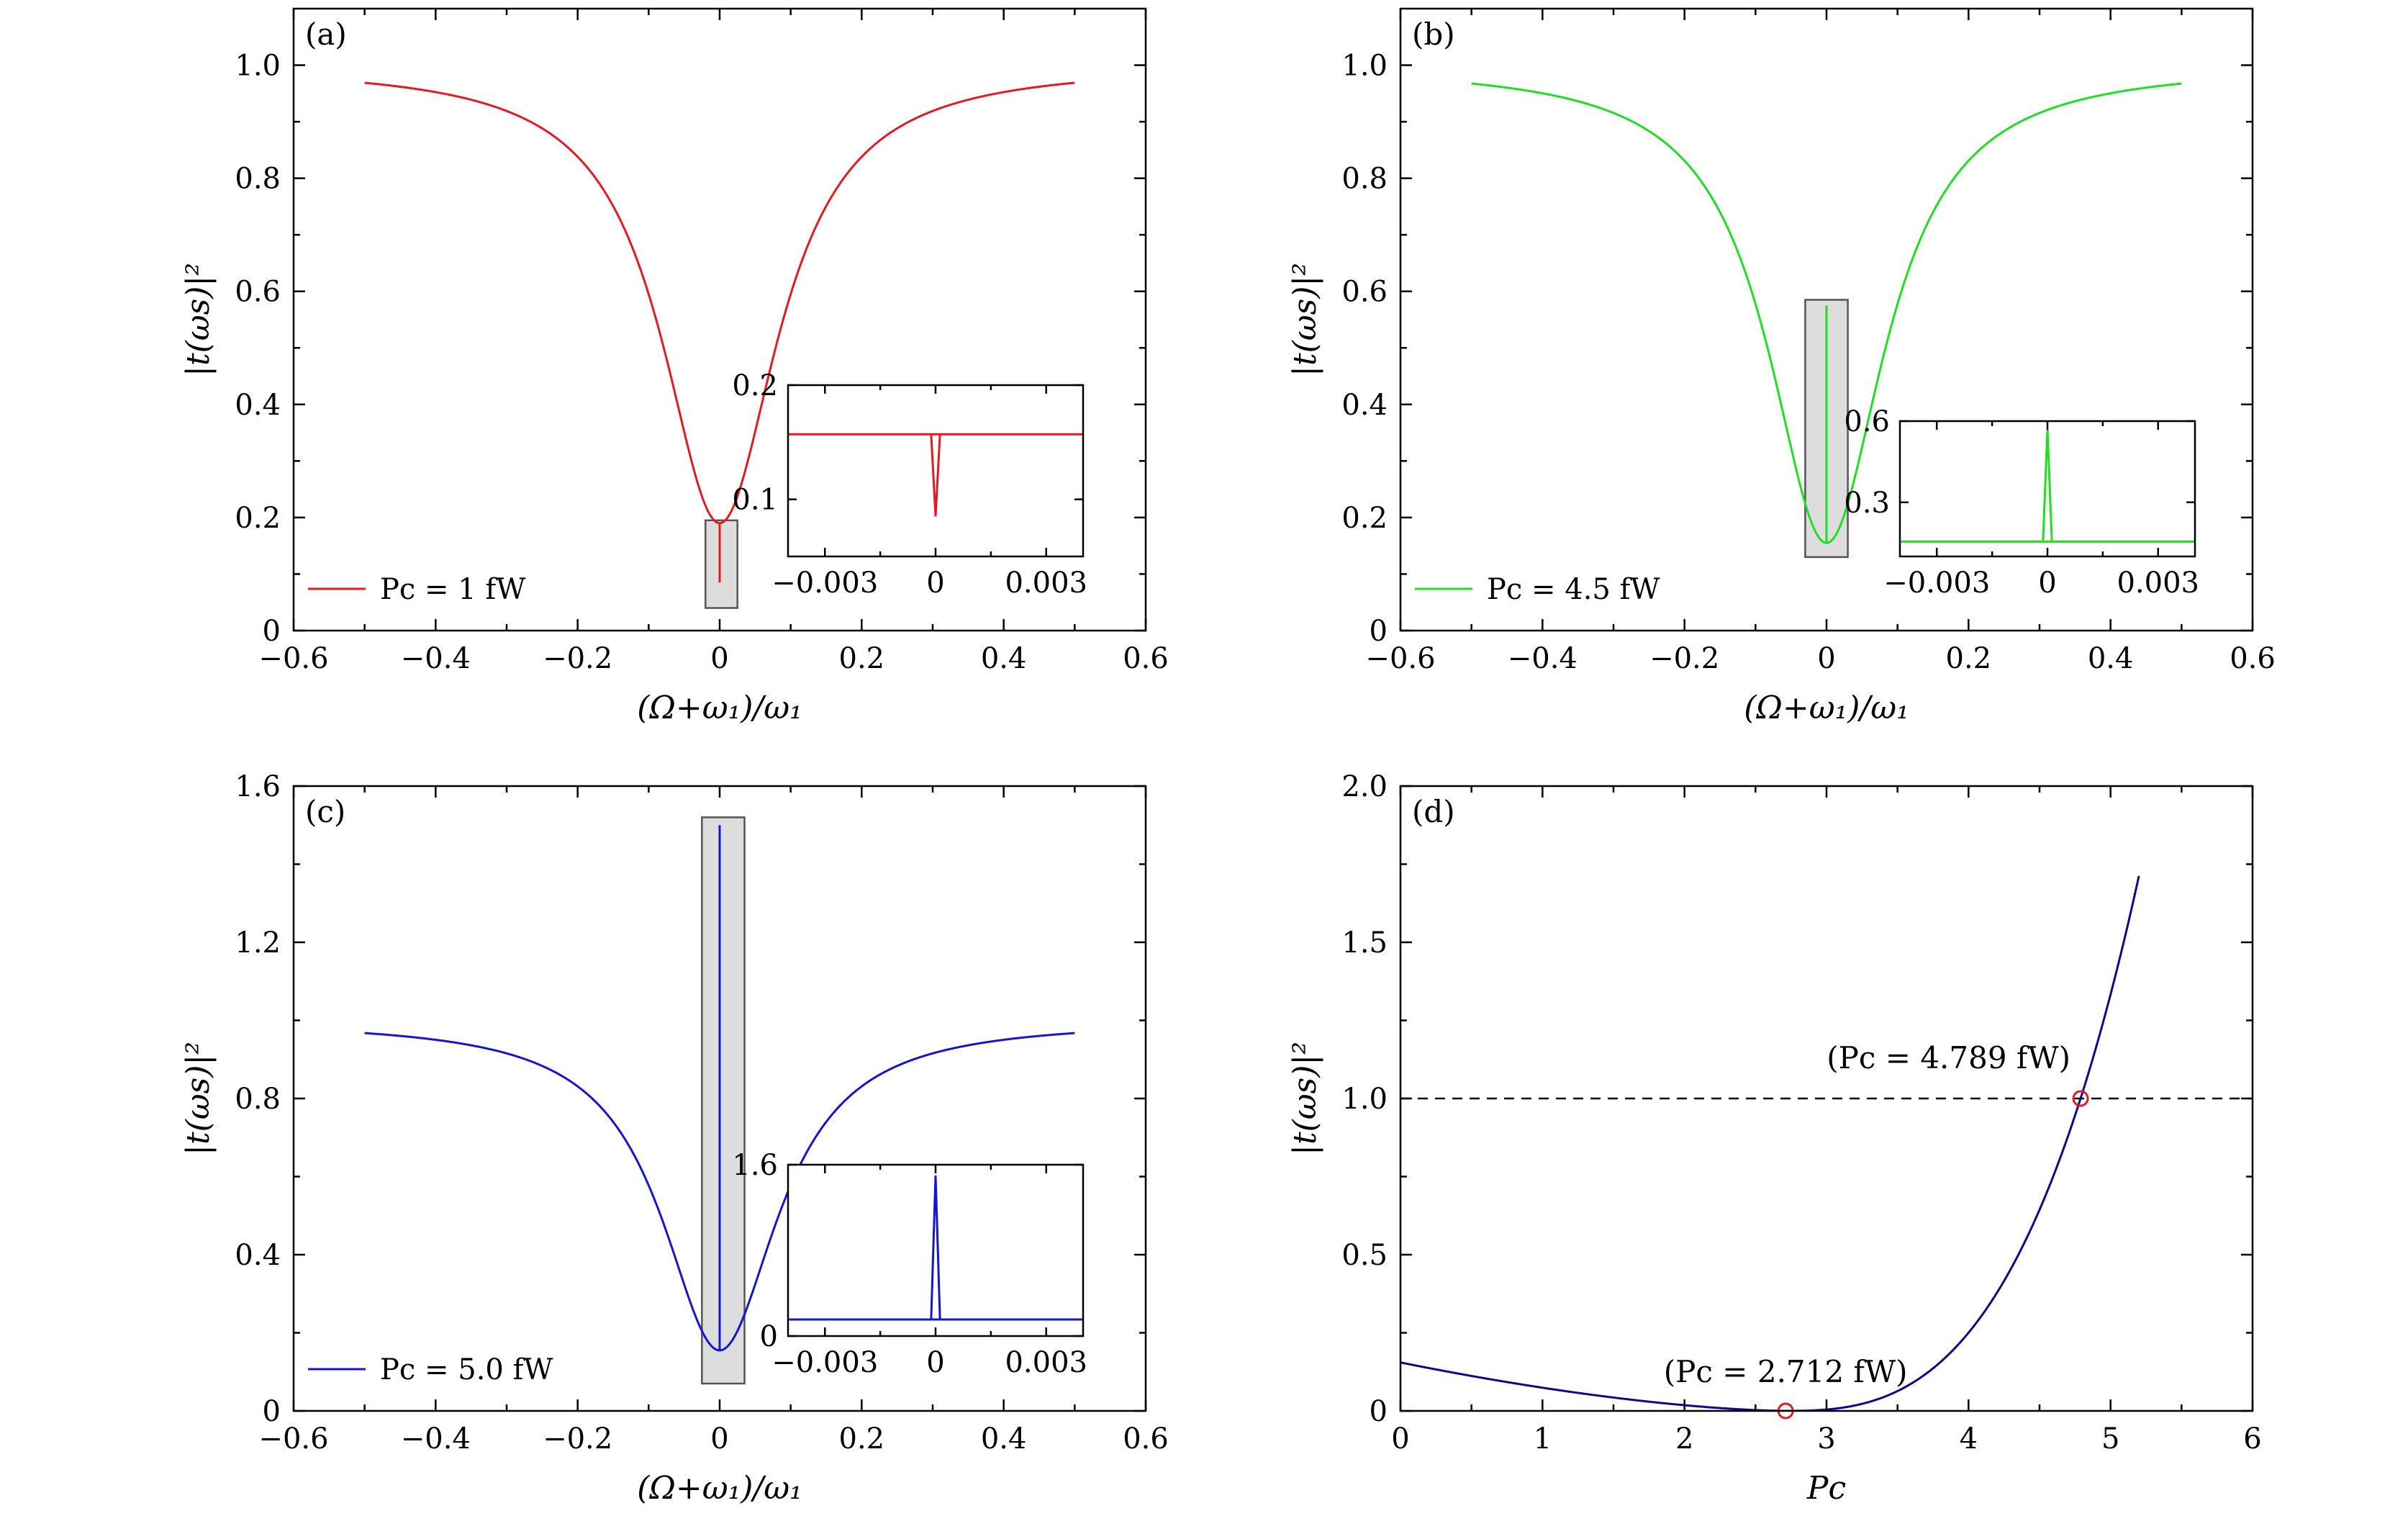 Image resolution: width=2408 pixels, height=1516 pixels. I want to click on panel-b-ytick-label: 0.8, so click(1364, 180).